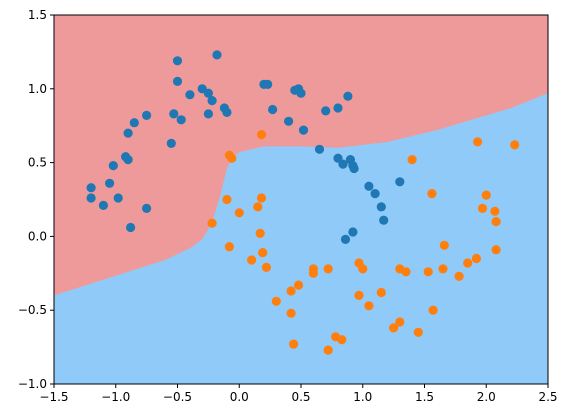 Image resolution: width=570 pixels, height=418 pixels. I want to click on x-tick-label: 1.5, so click(424, 397).